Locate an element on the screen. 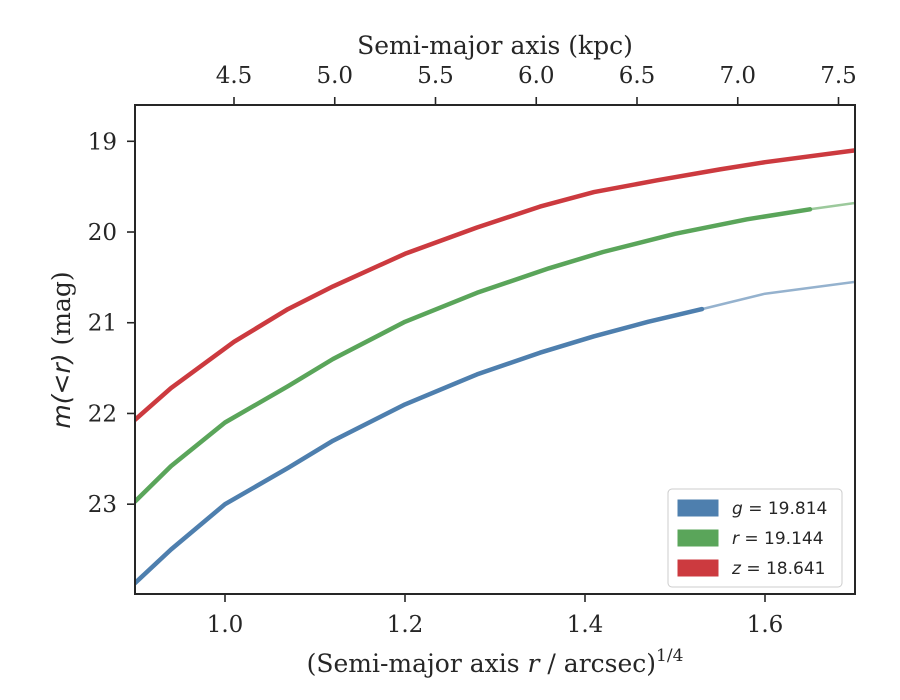 The height and width of the screenshot is (700, 900). legend-swatch-r is located at coordinates (698, 538).